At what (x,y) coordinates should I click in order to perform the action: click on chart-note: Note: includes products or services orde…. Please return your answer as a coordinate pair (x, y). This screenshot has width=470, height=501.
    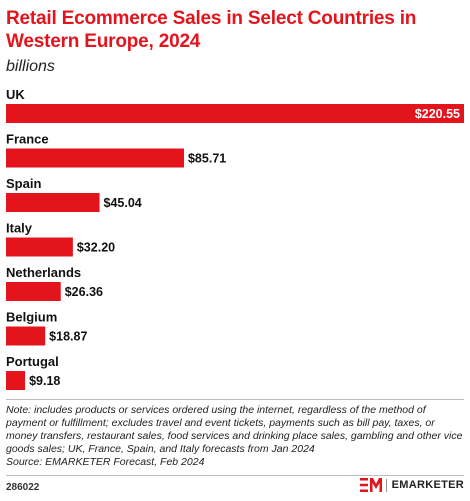
    Looking at the image, I should click on (235, 436).